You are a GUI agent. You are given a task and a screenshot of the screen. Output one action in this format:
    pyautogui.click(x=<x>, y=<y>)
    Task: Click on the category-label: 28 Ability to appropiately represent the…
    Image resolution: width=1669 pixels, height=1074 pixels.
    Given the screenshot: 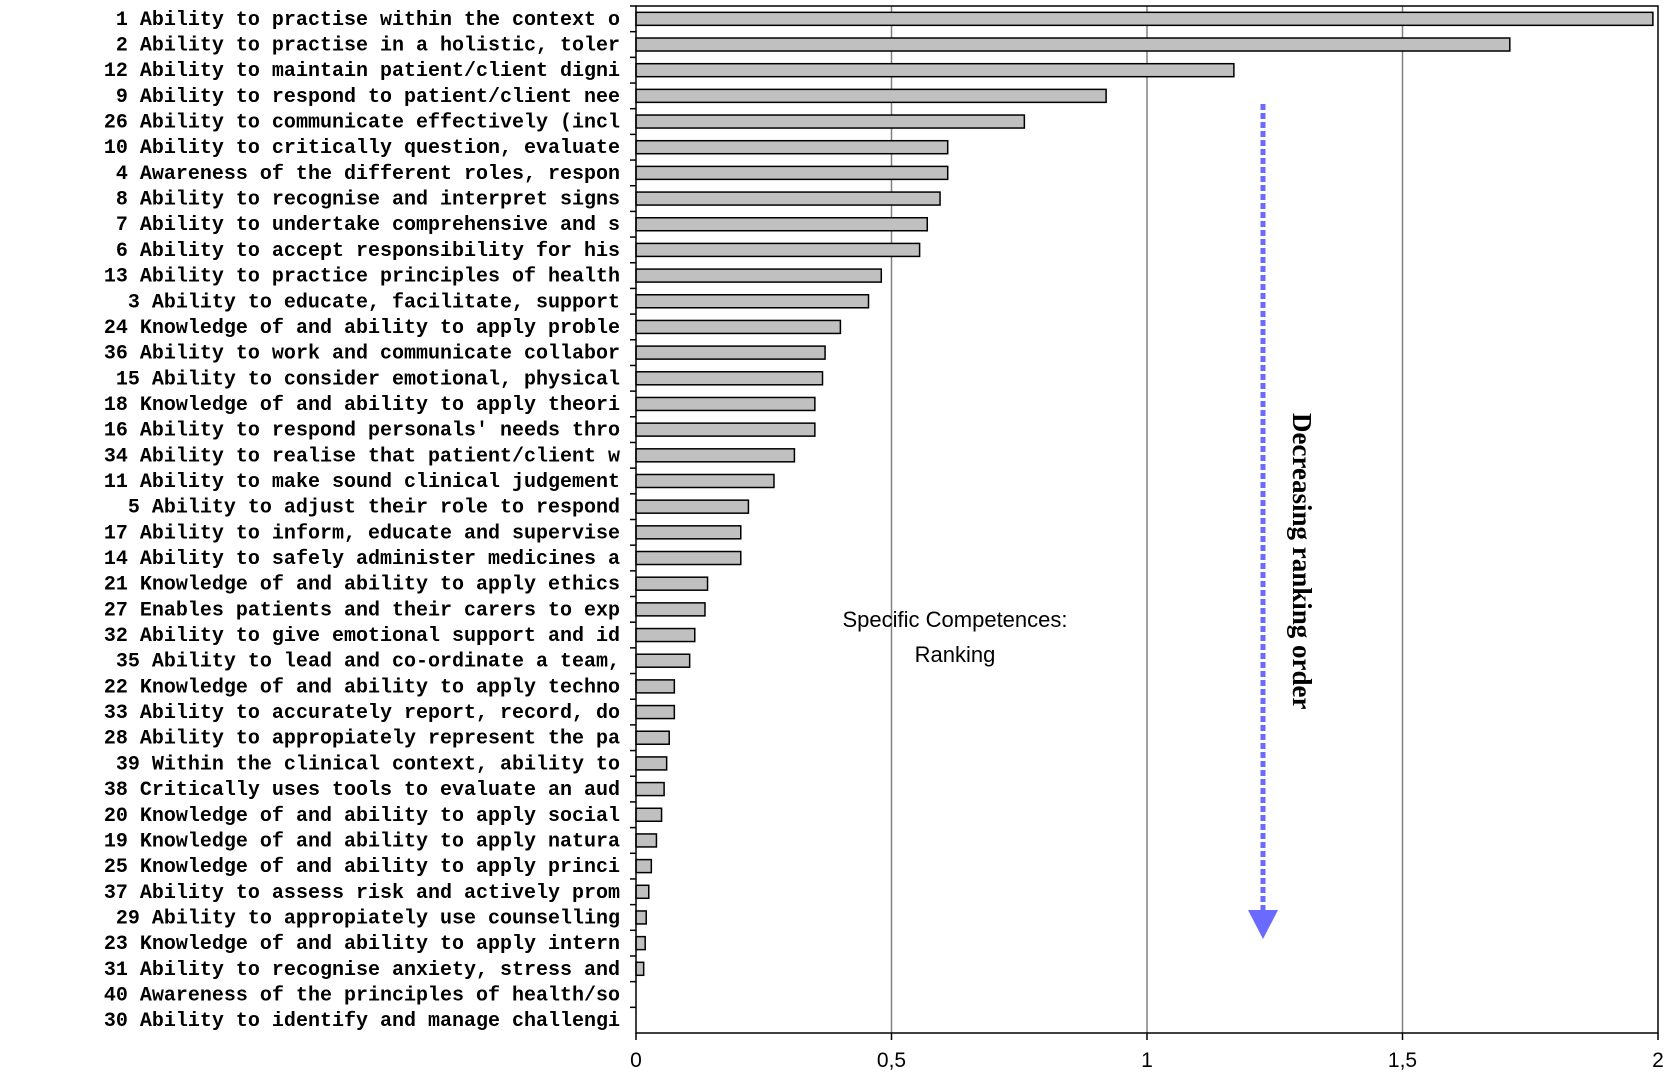 What is the action you would take?
    pyautogui.click(x=362, y=739)
    